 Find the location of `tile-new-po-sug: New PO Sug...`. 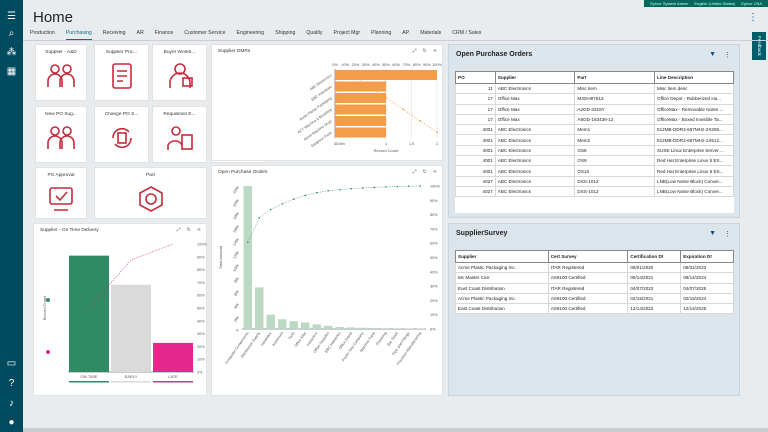

tile-new-po-sug: New PO Sug... is located at coordinates (61, 134).